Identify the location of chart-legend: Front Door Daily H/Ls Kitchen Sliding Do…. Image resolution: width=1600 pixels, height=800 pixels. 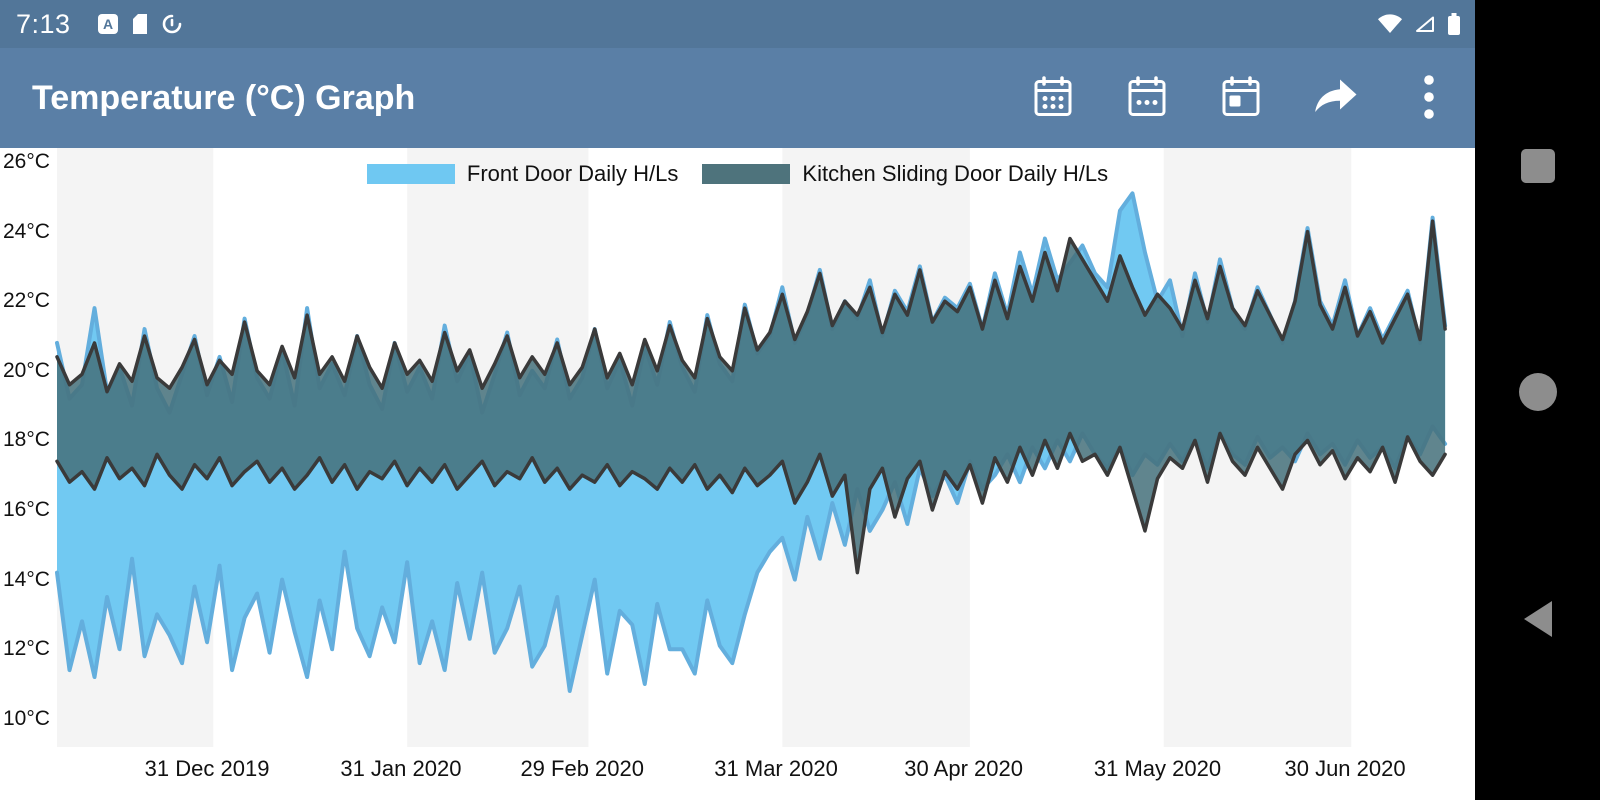
(737, 174).